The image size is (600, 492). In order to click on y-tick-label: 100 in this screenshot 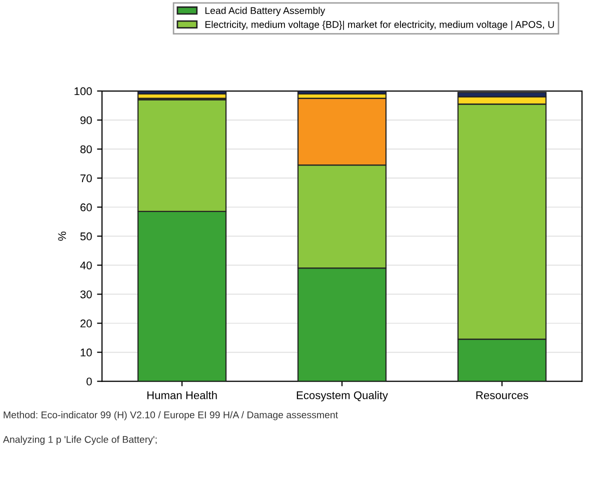, I will do `click(83, 91)`.